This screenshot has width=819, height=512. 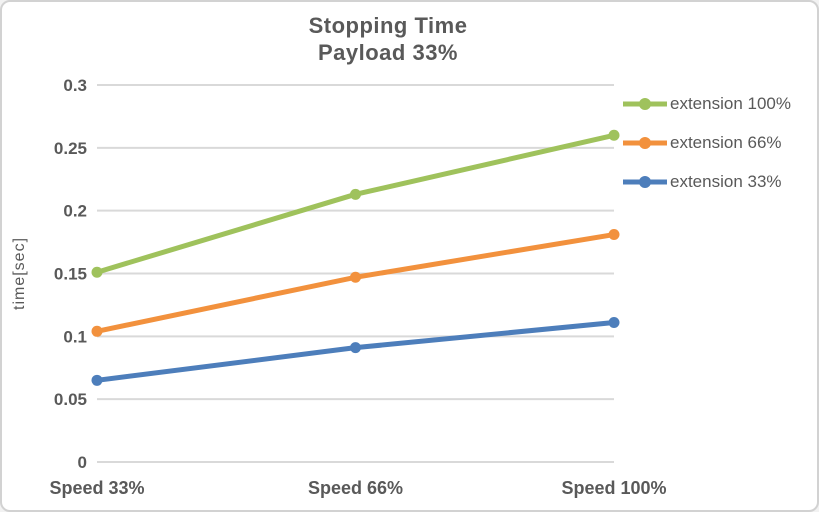 I want to click on chart-title-line2: Payload 33%, so click(x=387, y=52).